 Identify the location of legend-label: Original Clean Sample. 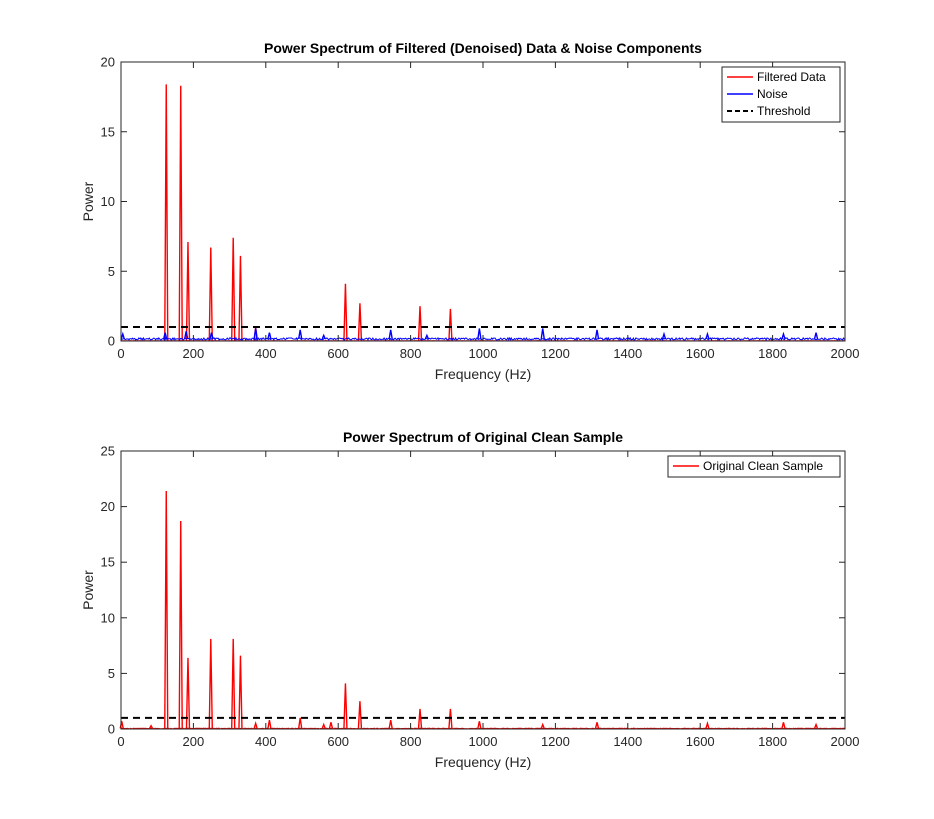
(763, 466).